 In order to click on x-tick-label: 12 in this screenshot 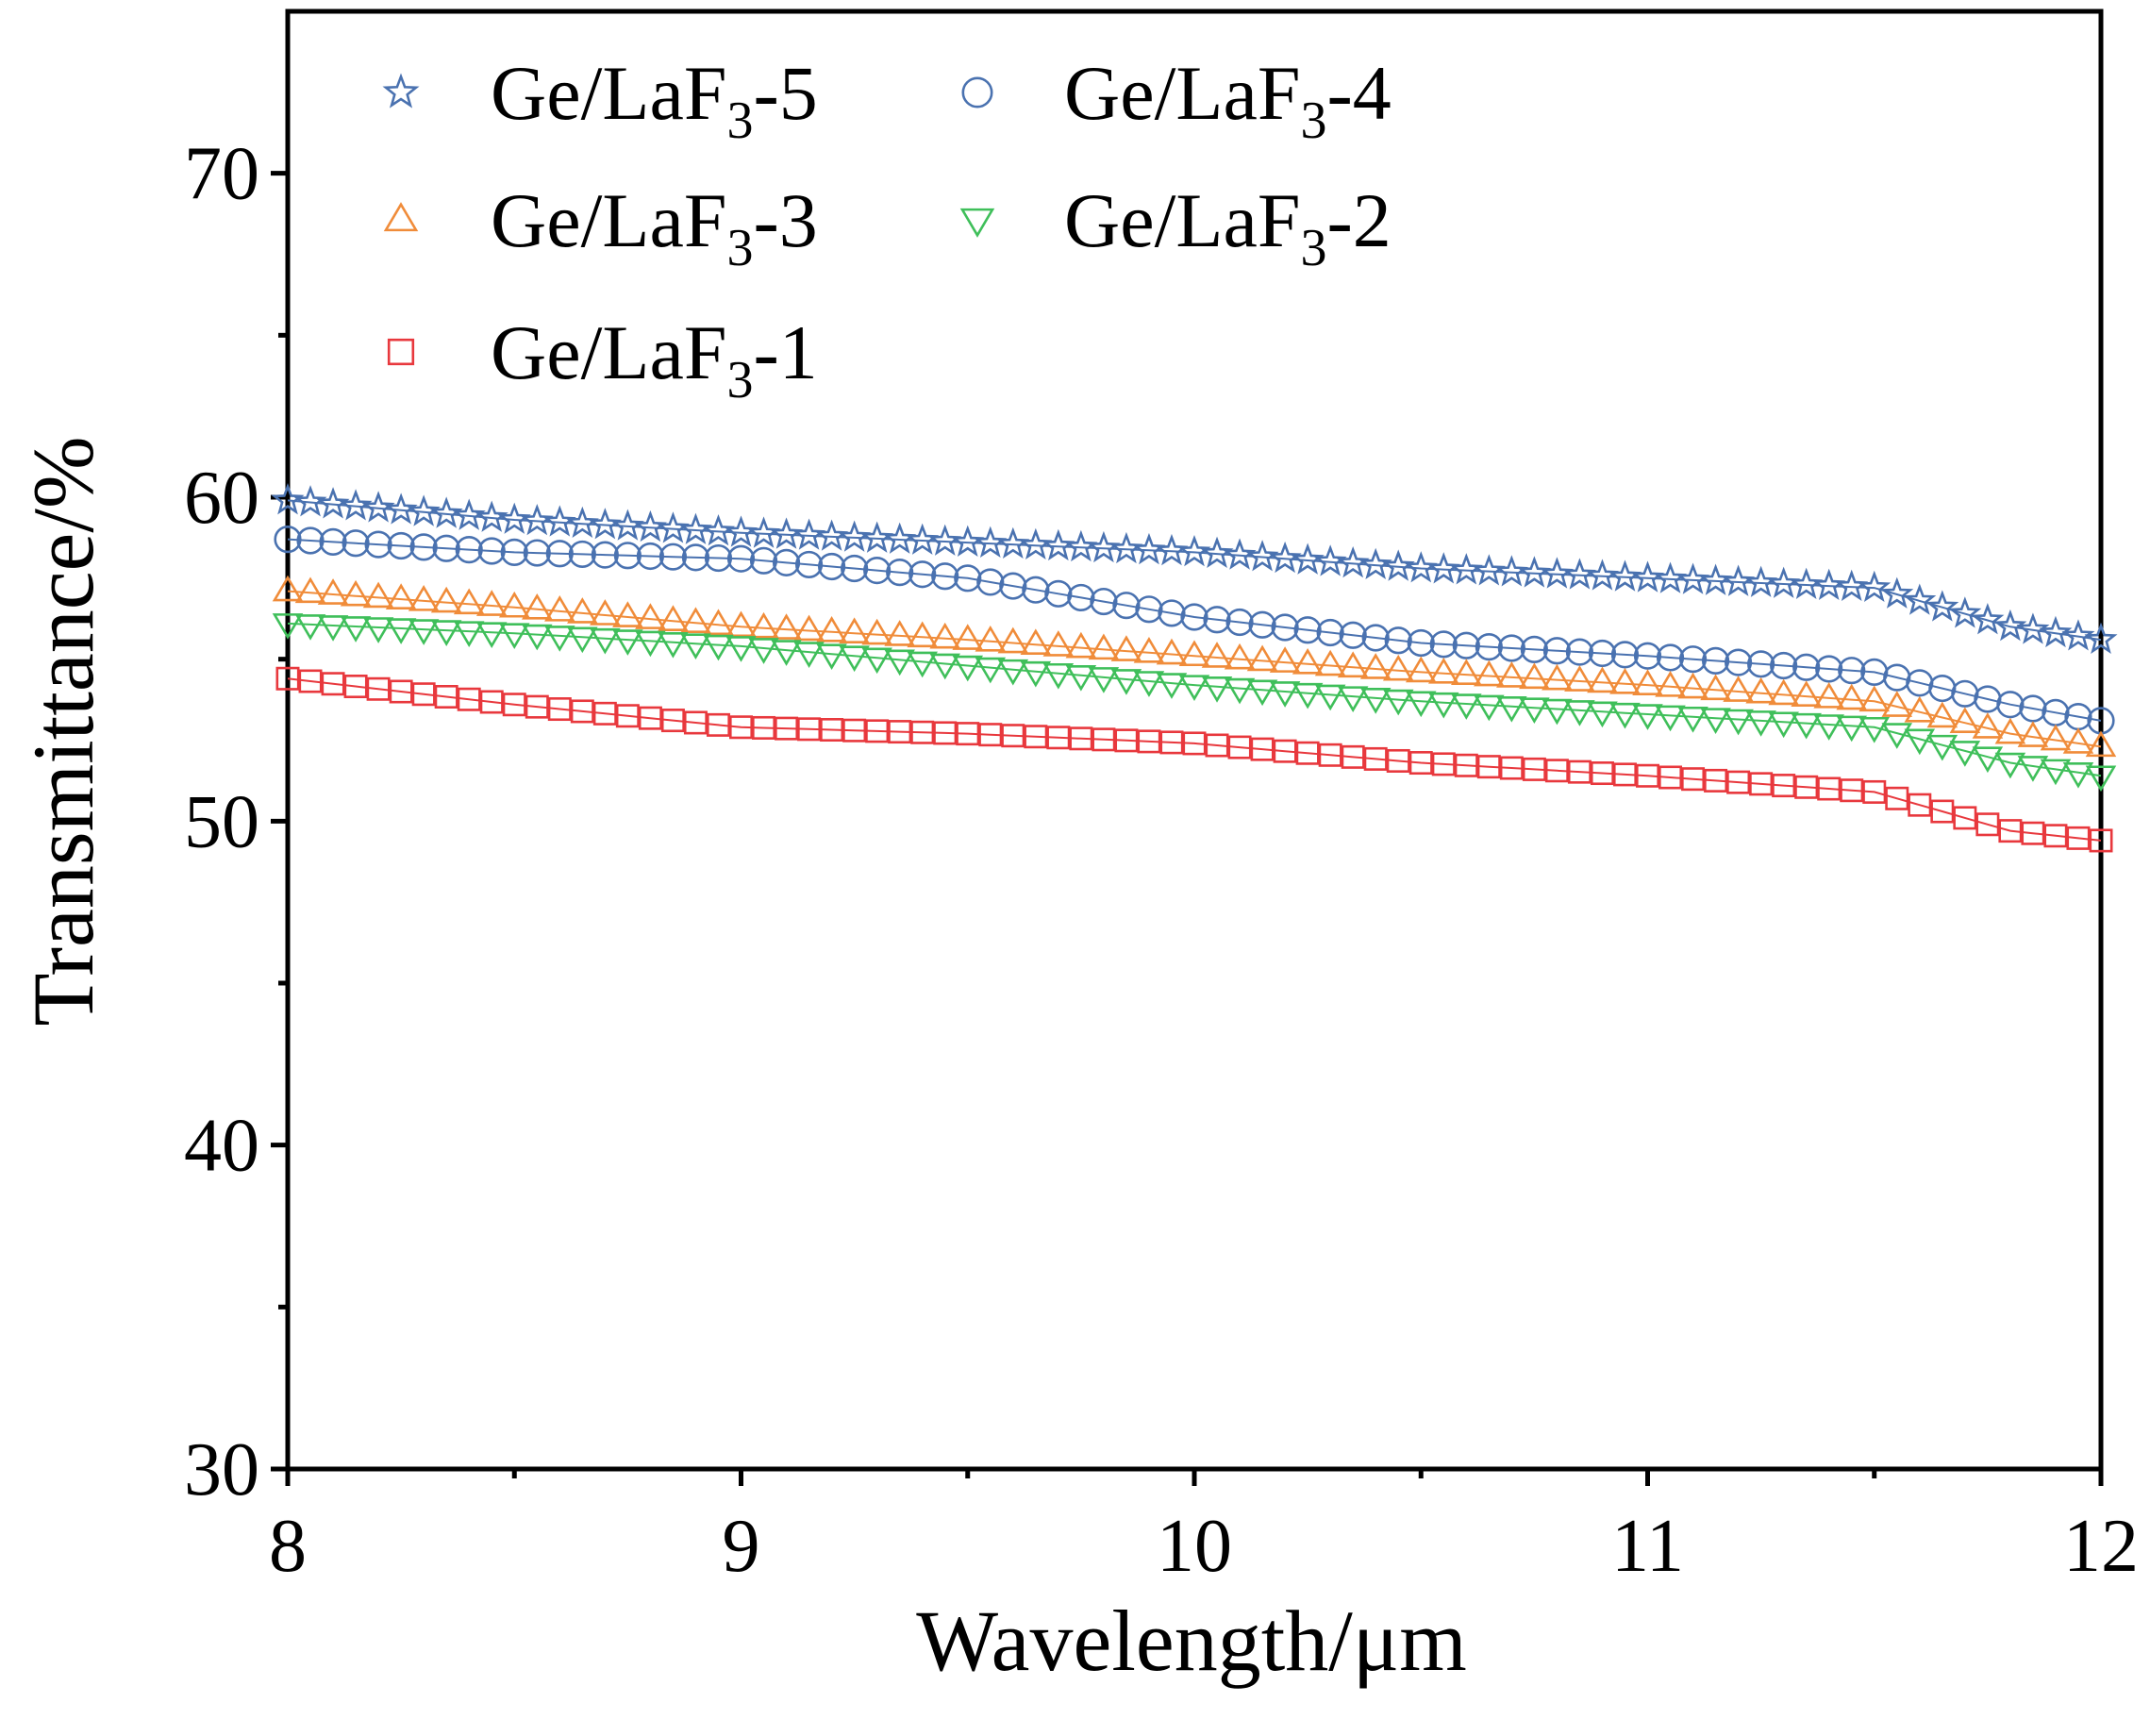, I will do `click(2101, 1547)`.